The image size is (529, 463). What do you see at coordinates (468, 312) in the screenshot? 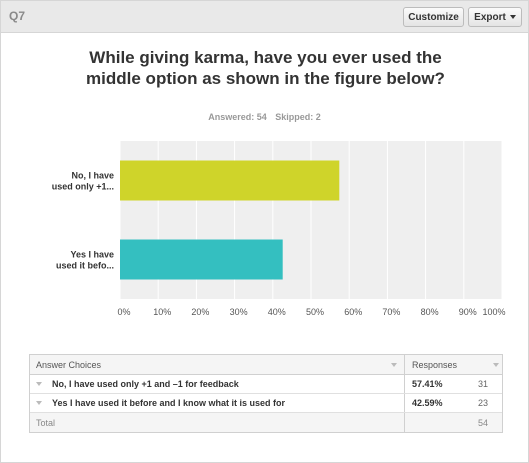
I see `x-tick-label: 90%` at bounding box center [468, 312].